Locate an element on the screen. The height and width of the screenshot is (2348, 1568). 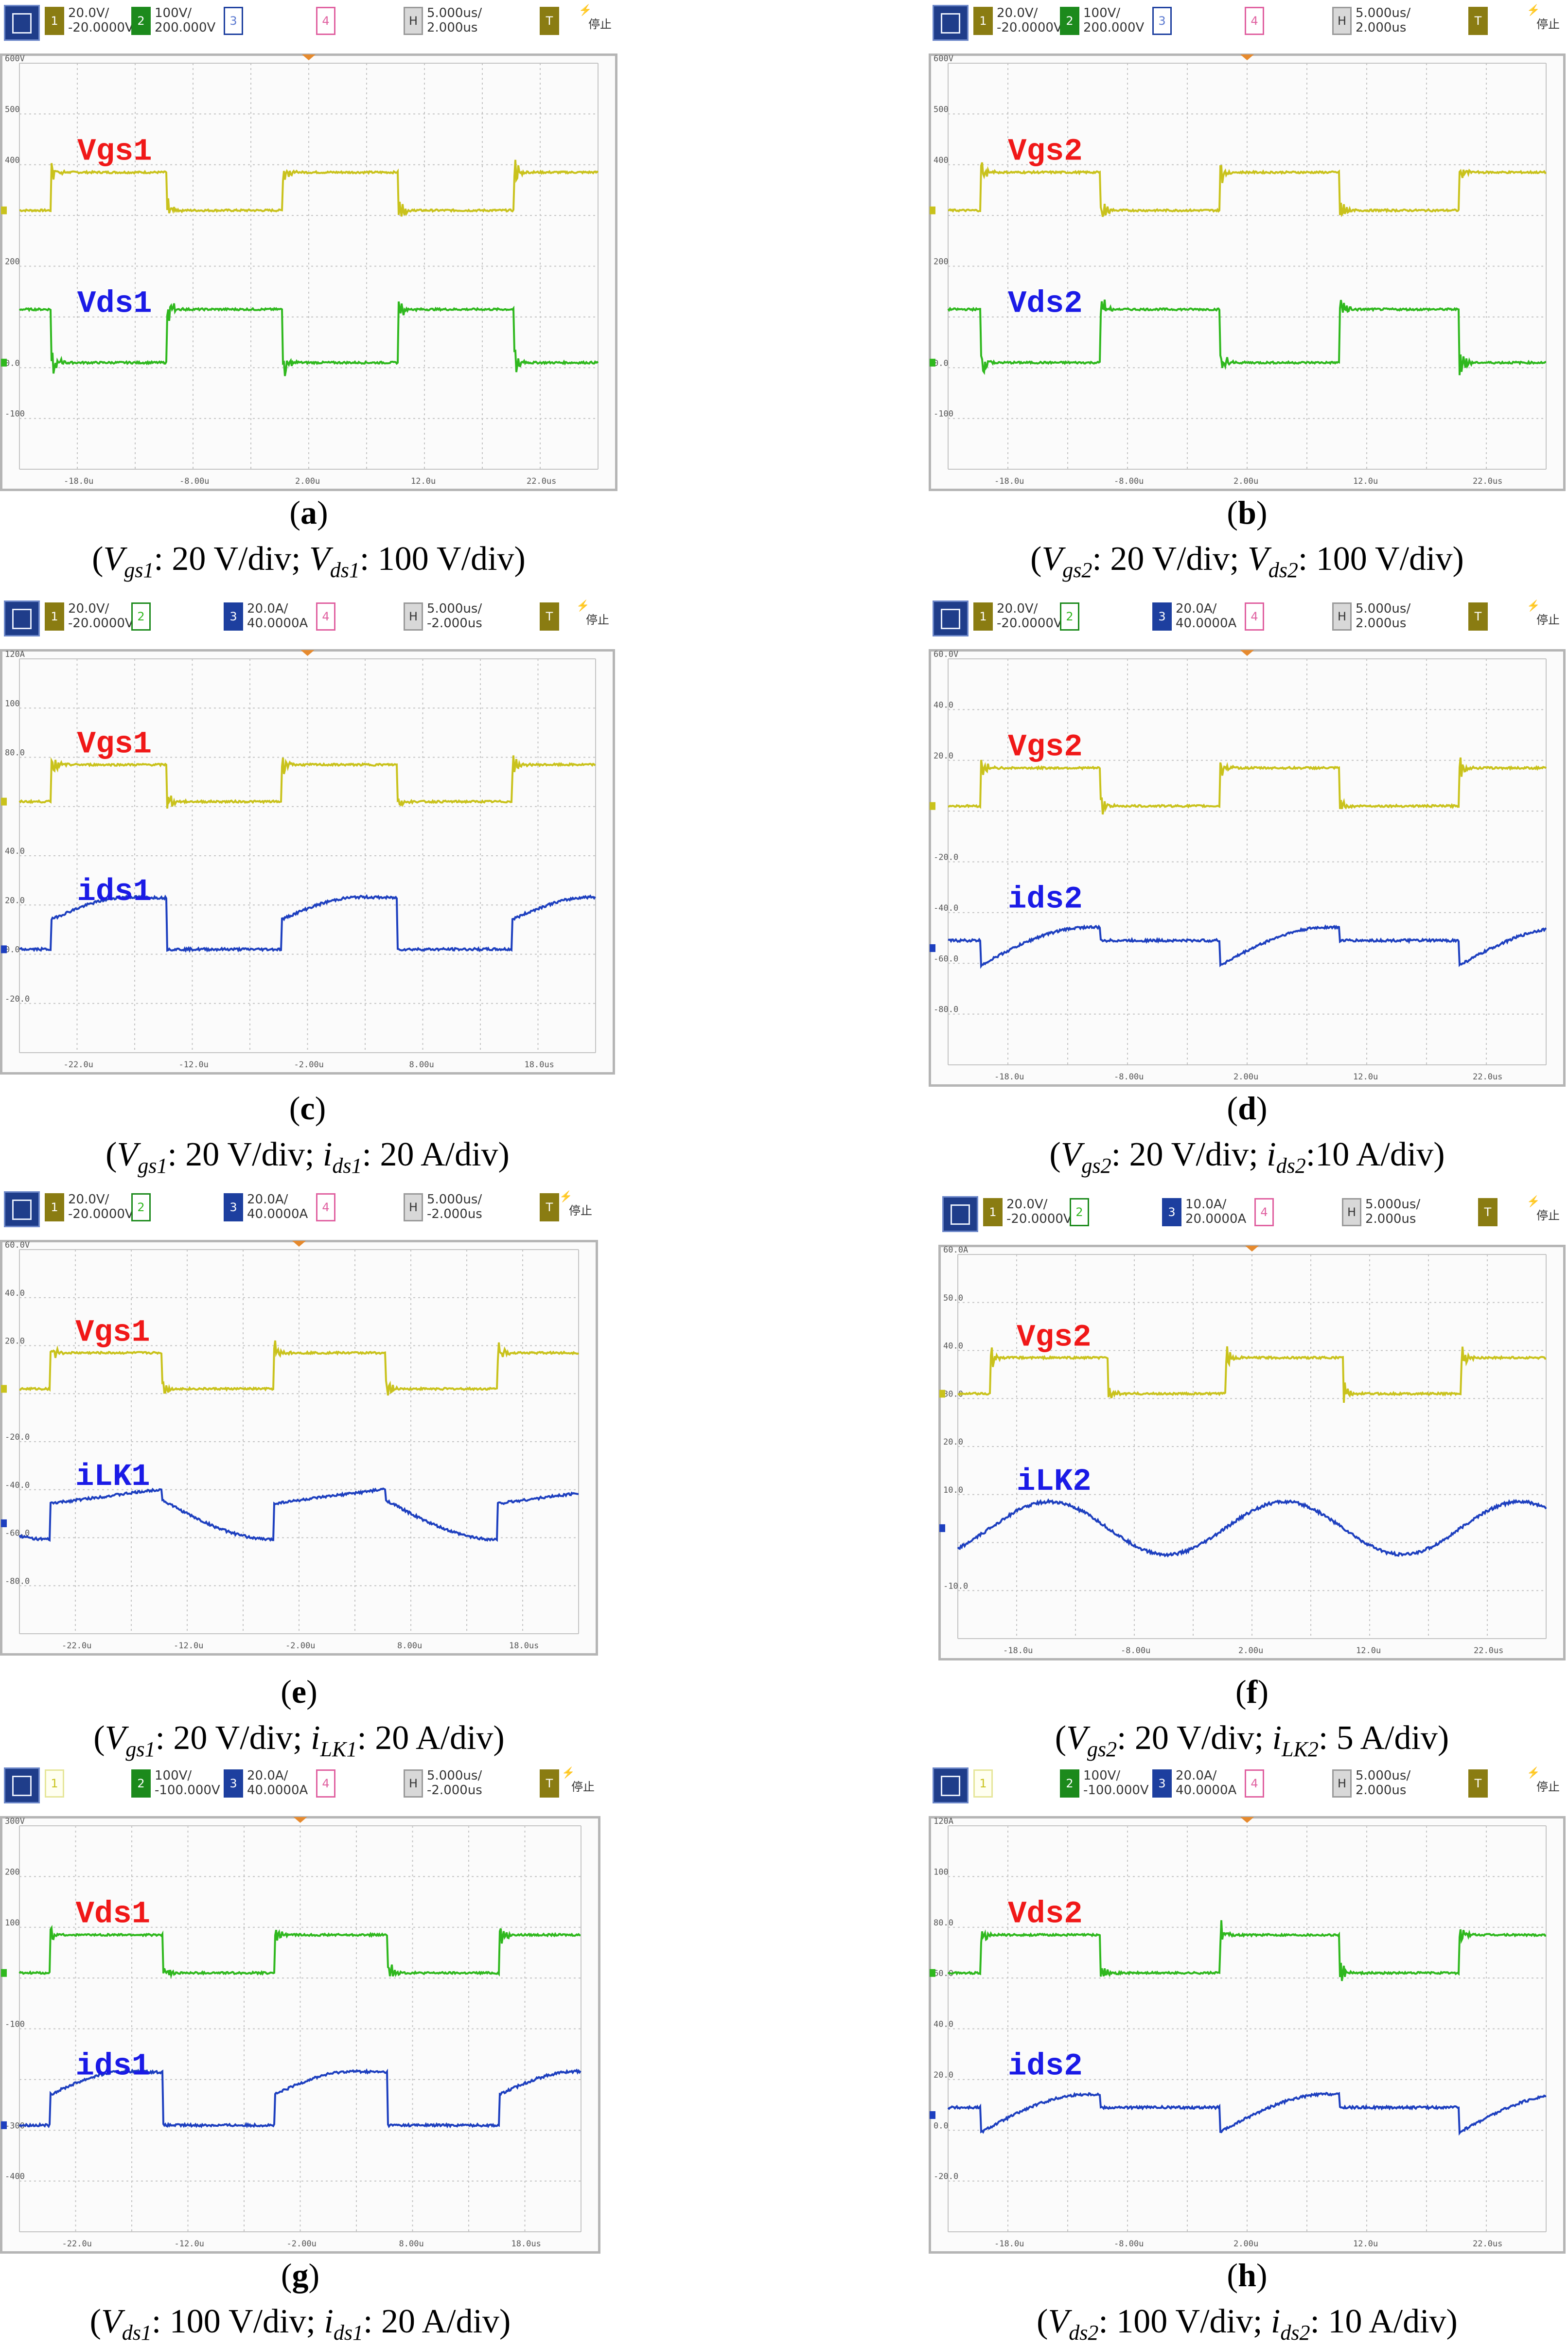
signal-label-1: Vds1 is located at coordinates (113, 1914).